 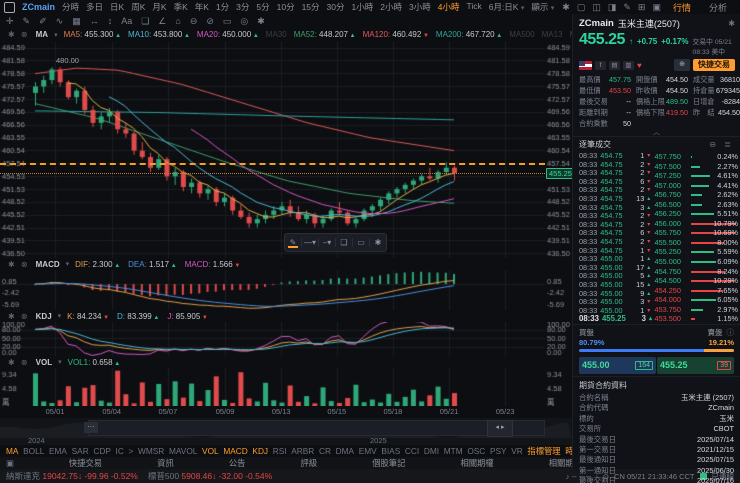 What do you see at coordinates (85, 463) in the screenshot?
I see `info-tab-快捷交易: 快捷交易` at bounding box center [85, 463].